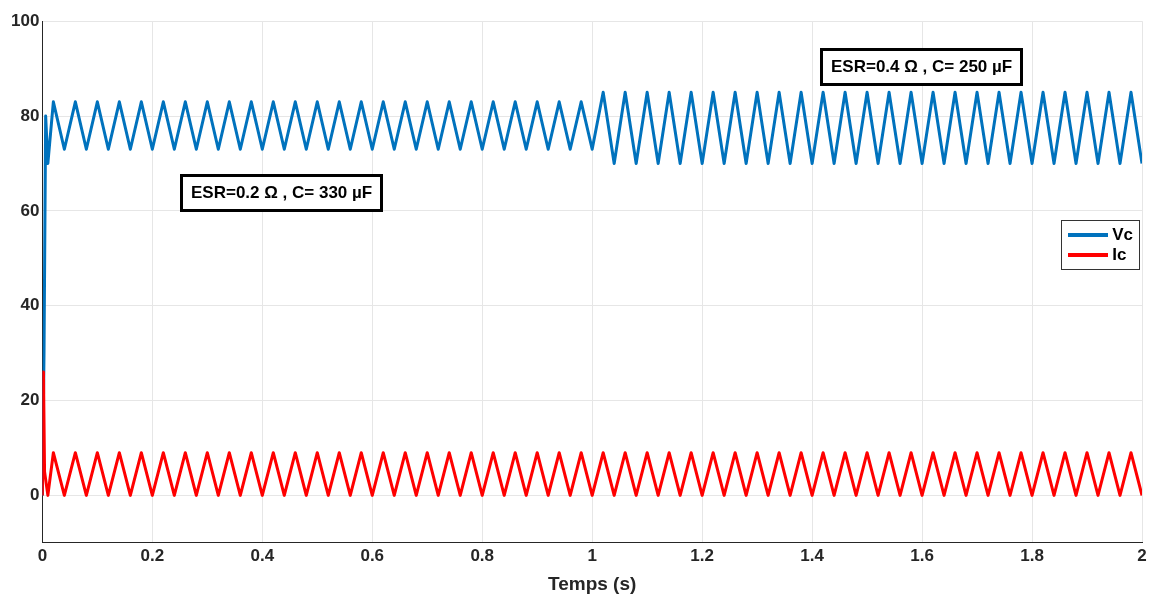  What do you see at coordinates (30, 305) in the screenshot?
I see `y-tick-label: 40` at bounding box center [30, 305].